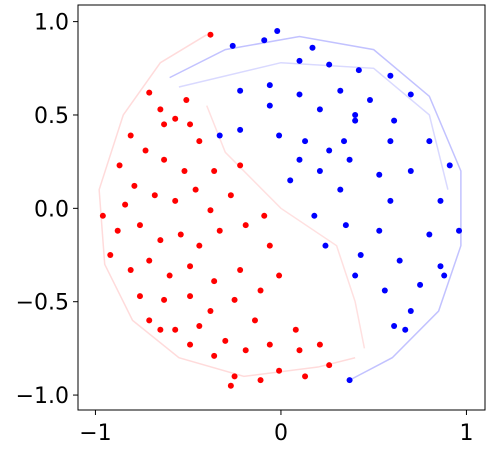  What do you see at coordinates (281, 433) in the screenshot?
I see `x-tick-label: 0` at bounding box center [281, 433].